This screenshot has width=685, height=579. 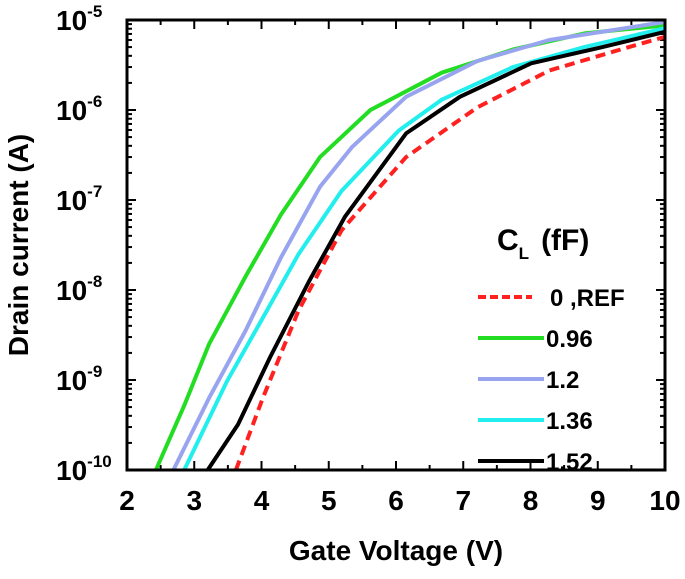 I want to click on legend: CL (fF) 0 ,REF 0.96 1.2 1.36 1.52, so click(x=551, y=350).